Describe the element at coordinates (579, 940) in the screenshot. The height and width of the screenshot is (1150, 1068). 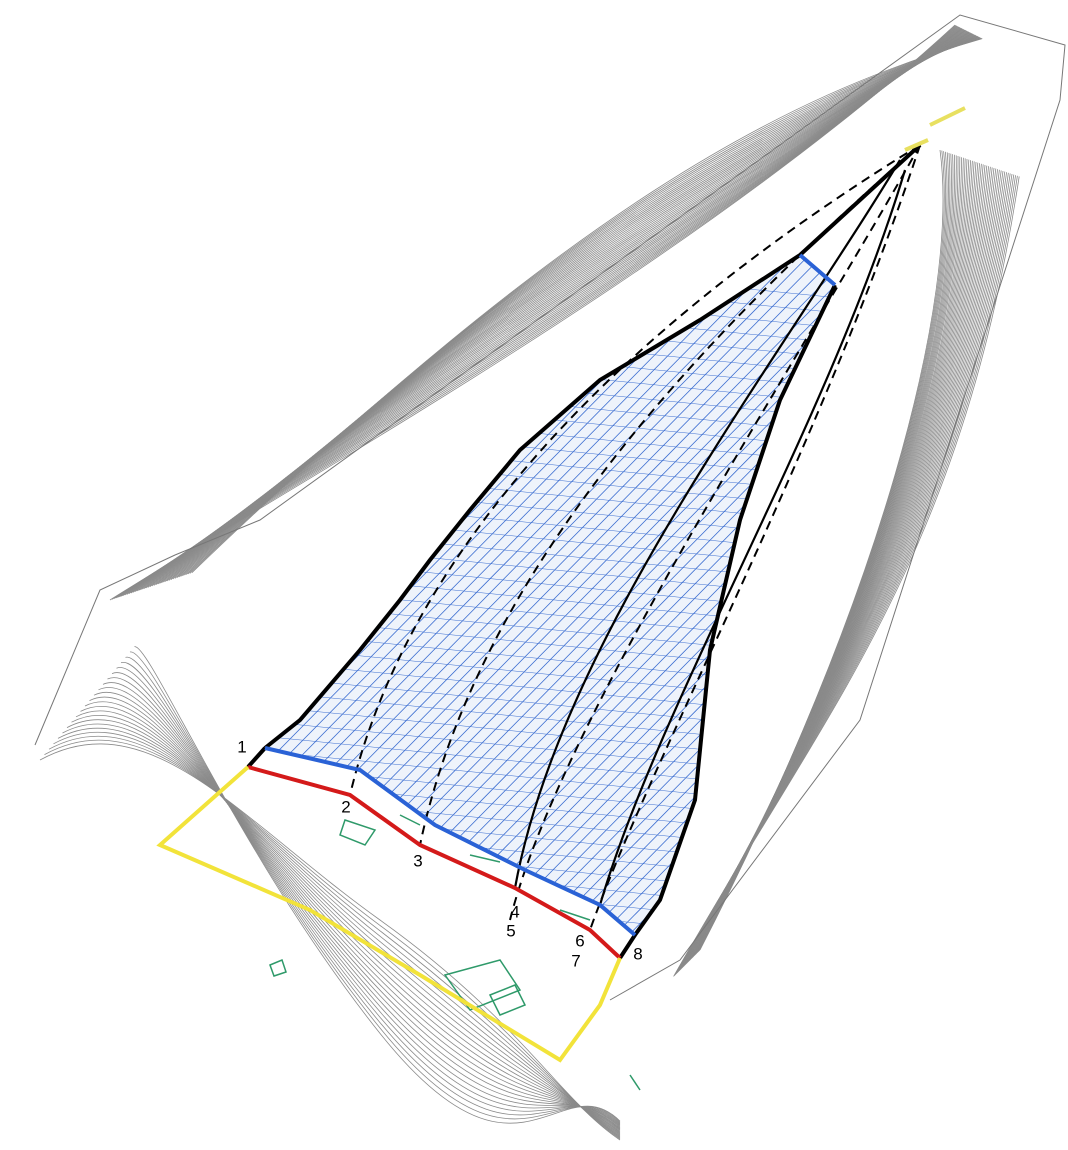
I see `point-label: 6` at that location.